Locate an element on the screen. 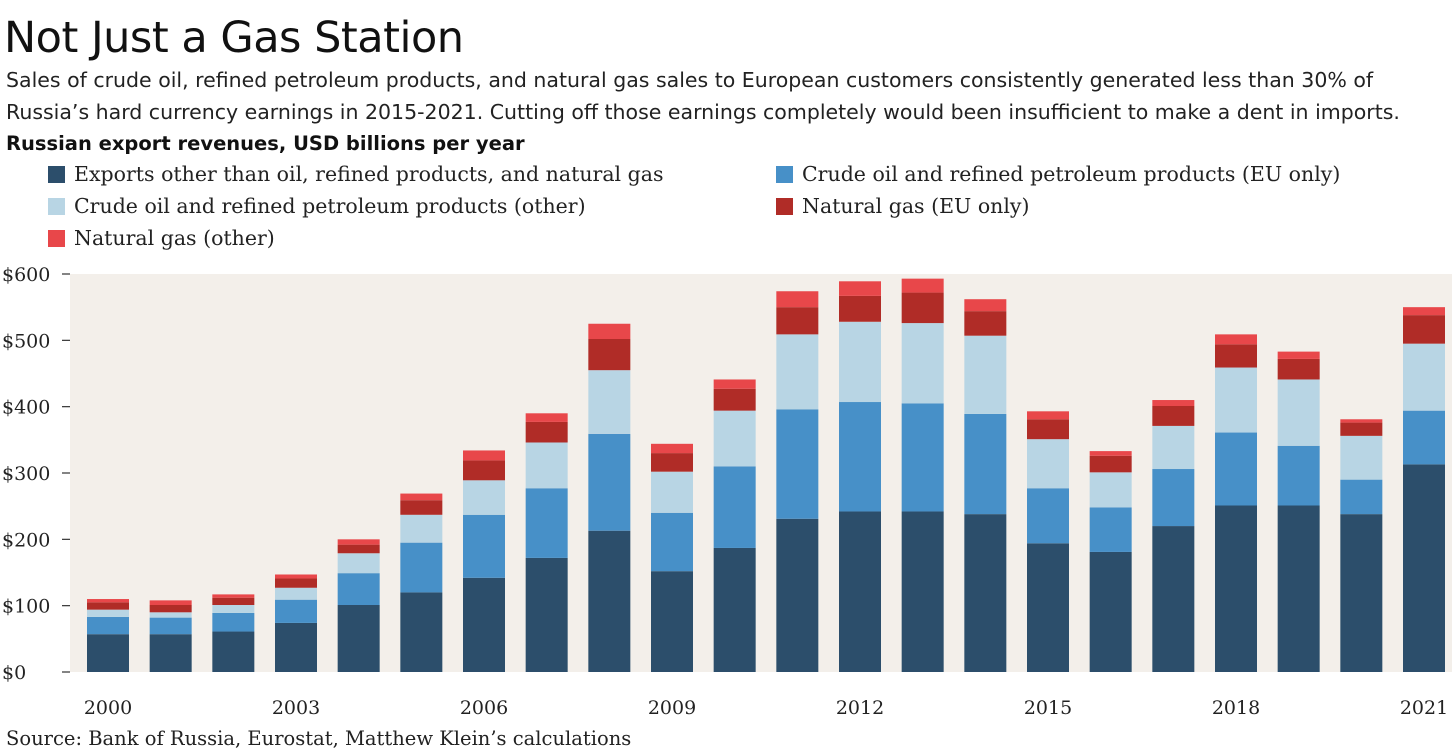  x-tick-label: 2003 is located at coordinates (296, 708).